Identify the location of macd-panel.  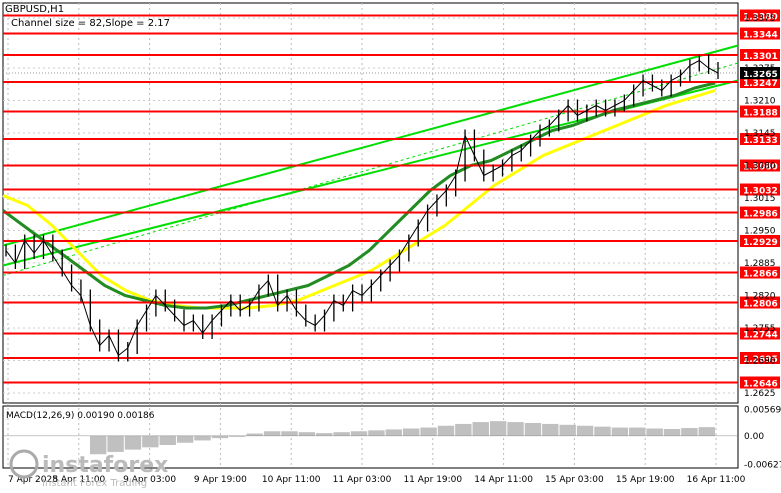
(370, 438).